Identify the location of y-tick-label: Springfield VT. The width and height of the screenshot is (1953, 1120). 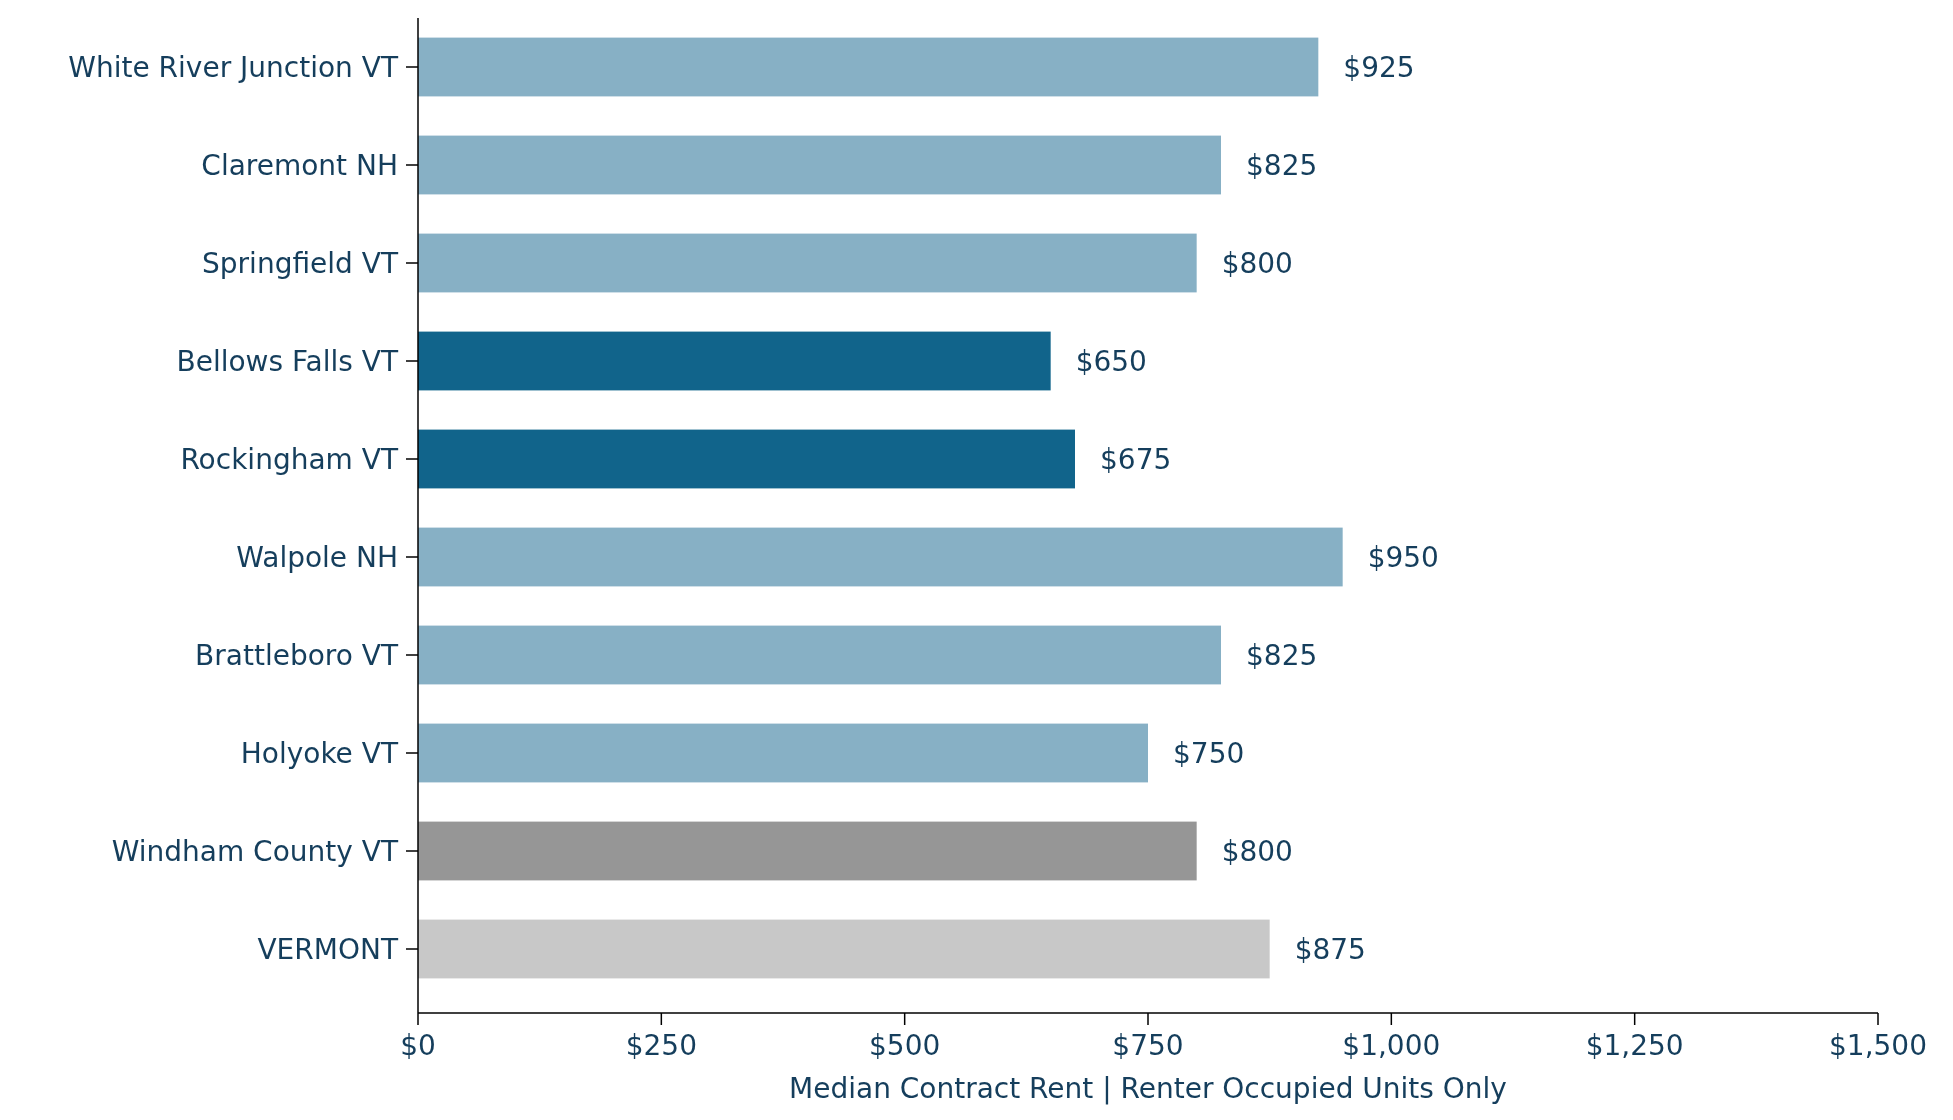
(300, 263).